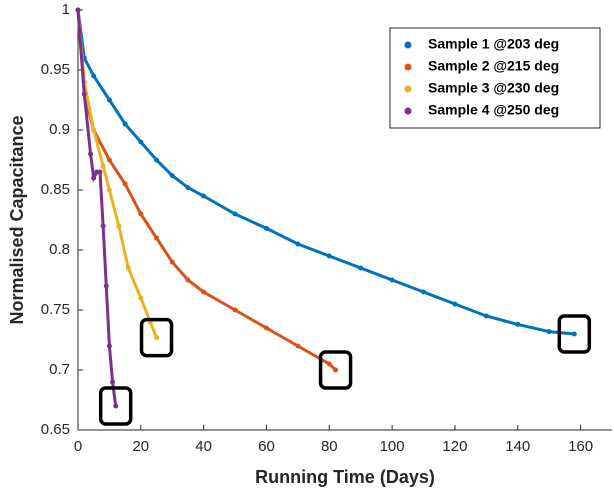 This screenshot has height=495, width=614. What do you see at coordinates (55, 309) in the screenshot?
I see `y-tick-label: 0.75` at bounding box center [55, 309].